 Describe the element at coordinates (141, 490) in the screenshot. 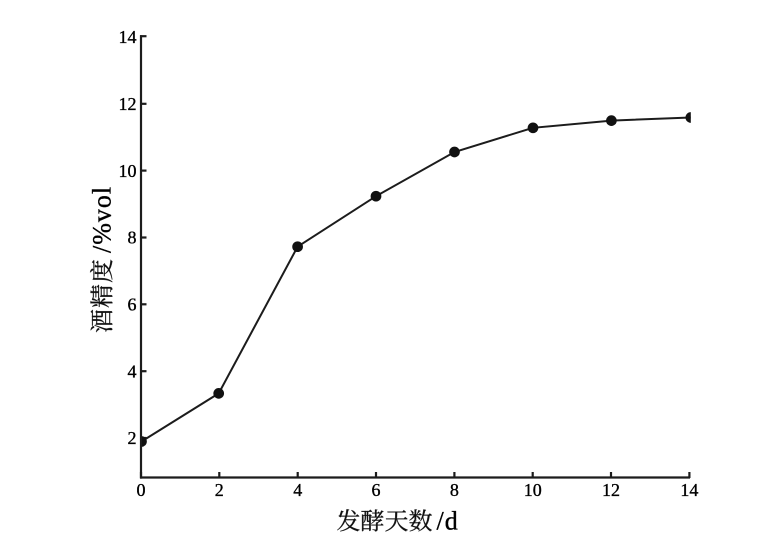

I see `svg-text: 0` at that location.